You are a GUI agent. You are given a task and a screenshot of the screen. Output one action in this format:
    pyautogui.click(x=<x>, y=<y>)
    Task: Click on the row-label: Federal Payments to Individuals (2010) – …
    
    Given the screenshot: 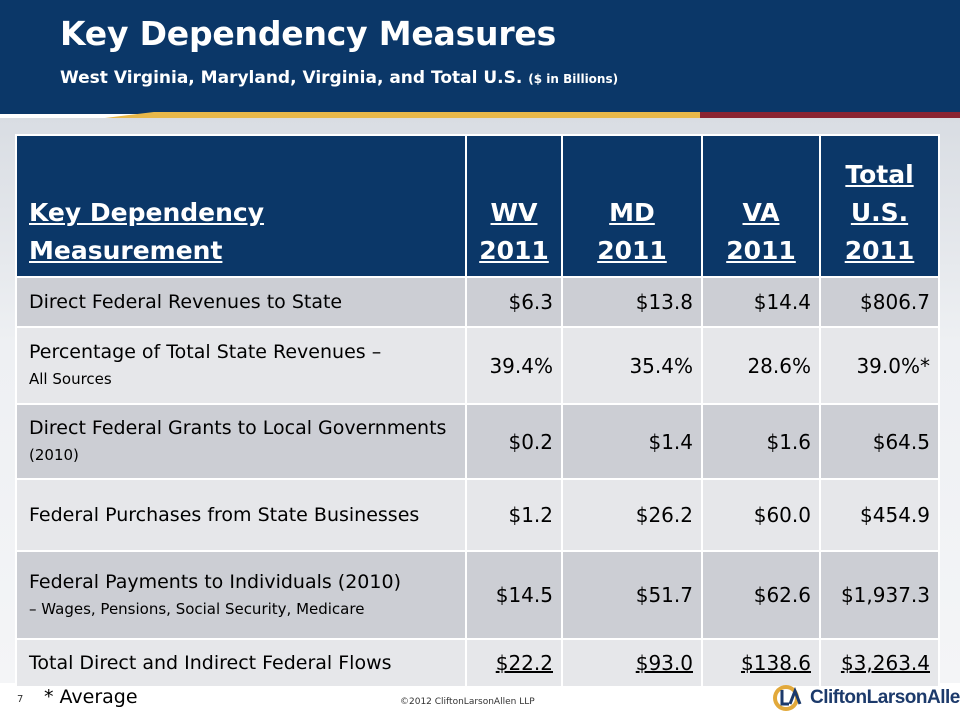 What is the action you would take?
    pyautogui.click(x=241, y=595)
    